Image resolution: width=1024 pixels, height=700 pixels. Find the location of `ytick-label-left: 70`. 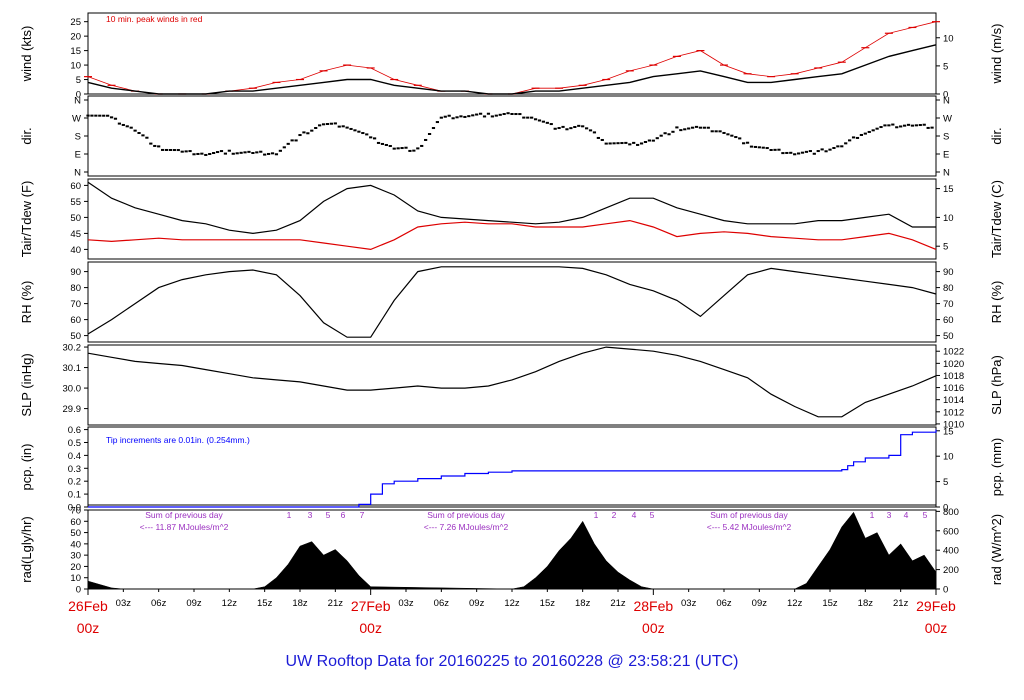

ytick-label-left: 70 is located at coordinates (75, 304).